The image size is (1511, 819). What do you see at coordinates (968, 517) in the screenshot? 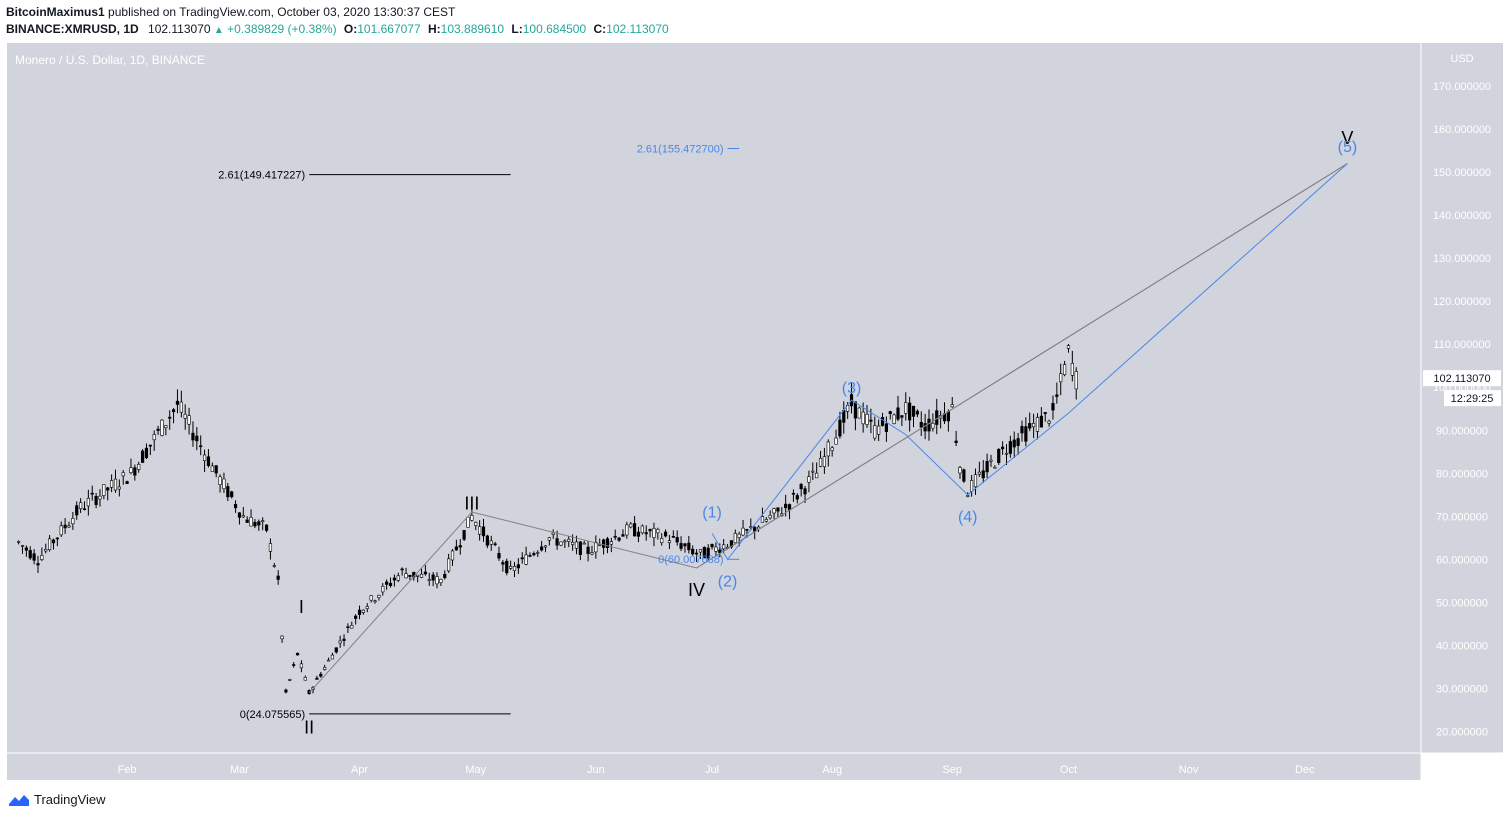
I see `wave-label: (4)` at bounding box center [968, 517].